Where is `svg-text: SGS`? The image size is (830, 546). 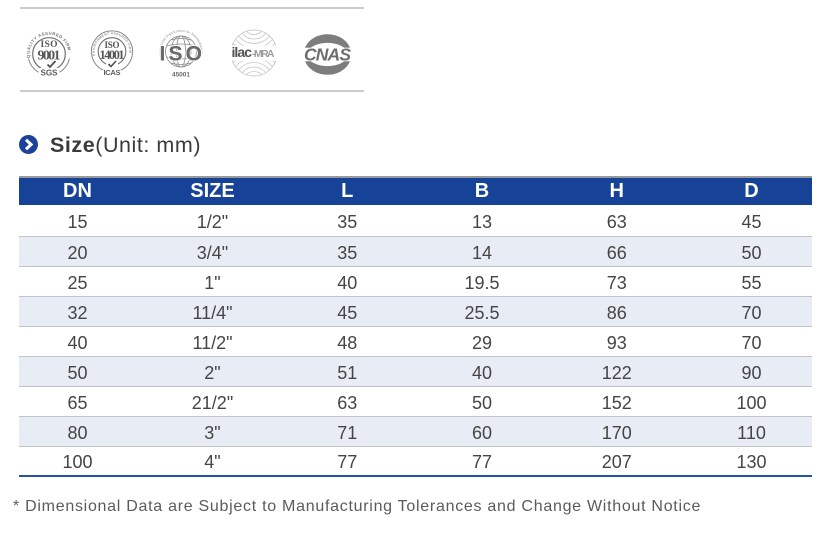
svg-text: SGS is located at coordinates (50, 73).